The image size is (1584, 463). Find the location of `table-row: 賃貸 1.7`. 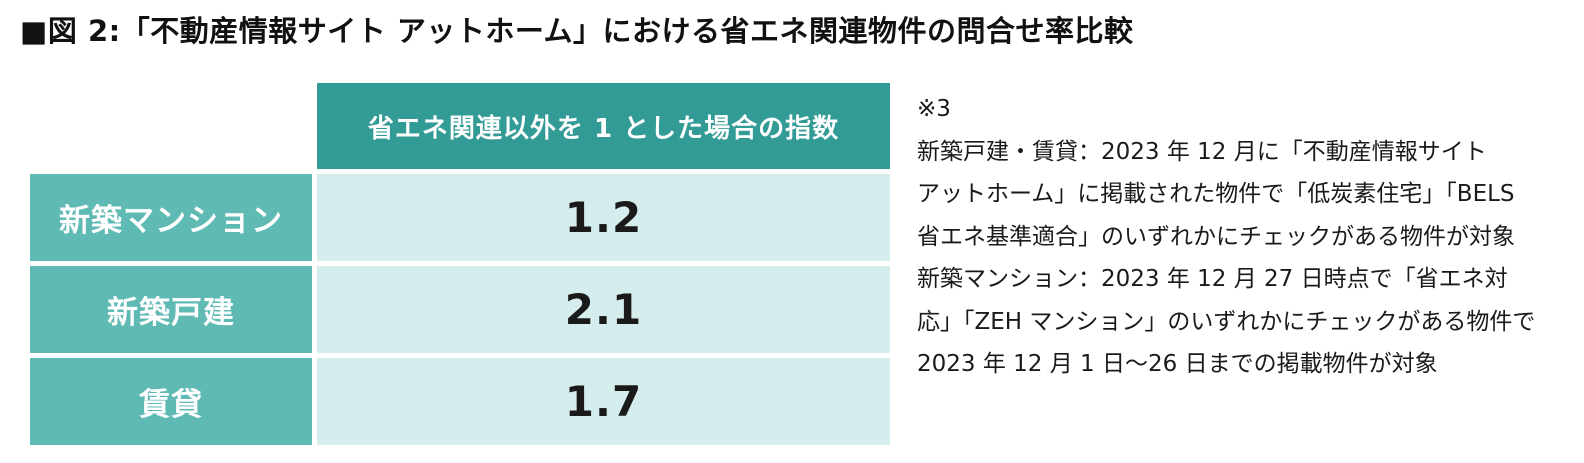

table-row: 賃貸 1.7 is located at coordinates (460, 401).